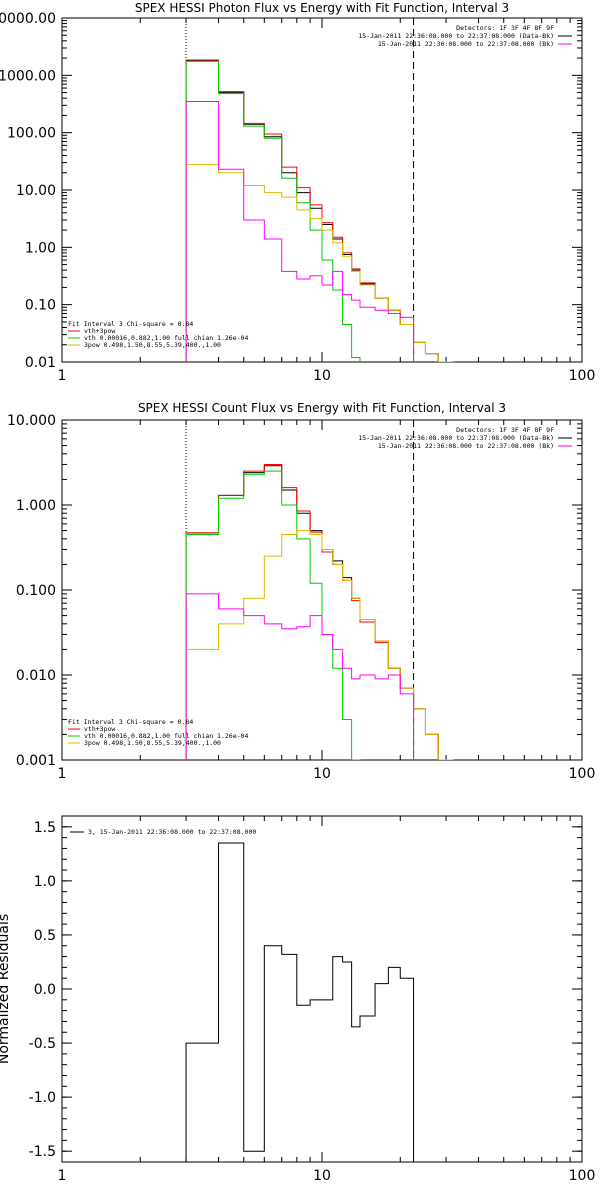 The height and width of the screenshot is (1200, 600). What do you see at coordinates (42, 1098) in the screenshot?
I see `y-tick-label: -1.0` at bounding box center [42, 1098].